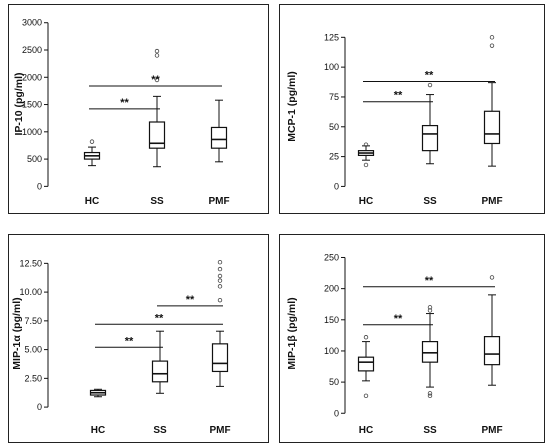 This screenshot has width=550, height=447. What do you see at coordinates (33, 321) in the screenshot?
I see `y-tick-label: 7.50` at bounding box center [33, 321].